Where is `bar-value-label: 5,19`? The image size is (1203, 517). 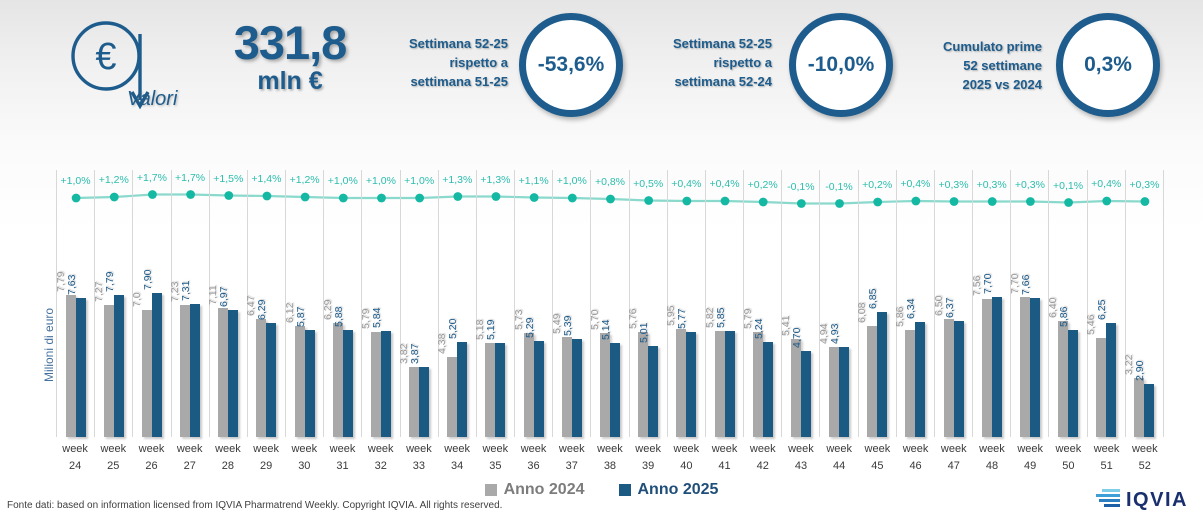 bar-value-label: 5,19 is located at coordinates (491, 329).